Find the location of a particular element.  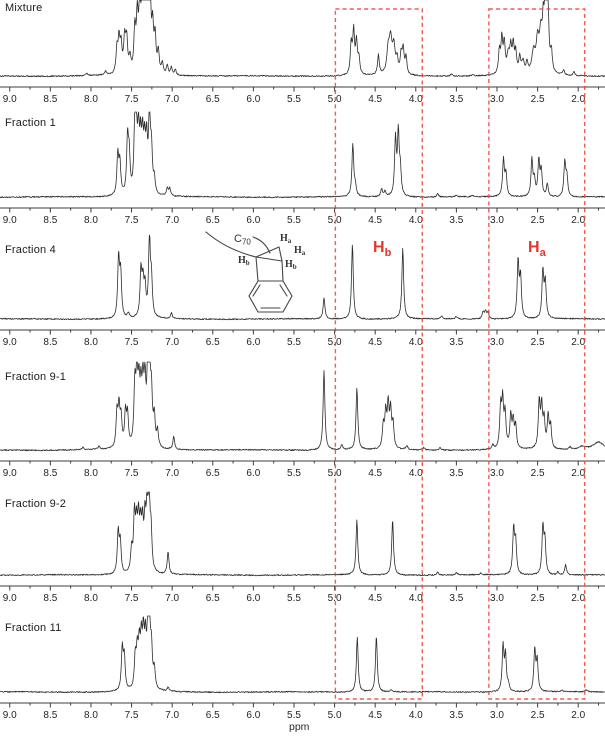

hb-peak-annotation: Hb is located at coordinates (382, 249).